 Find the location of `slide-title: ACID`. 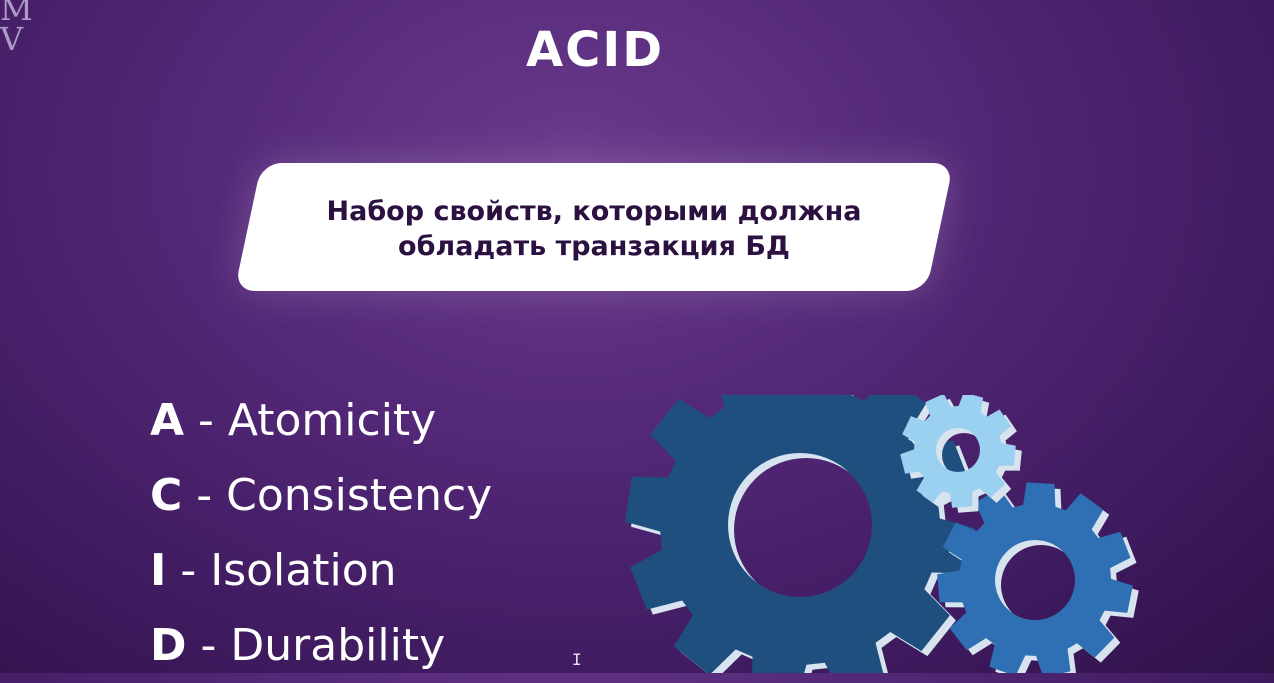

slide-title: ACID is located at coordinates (595, 50).